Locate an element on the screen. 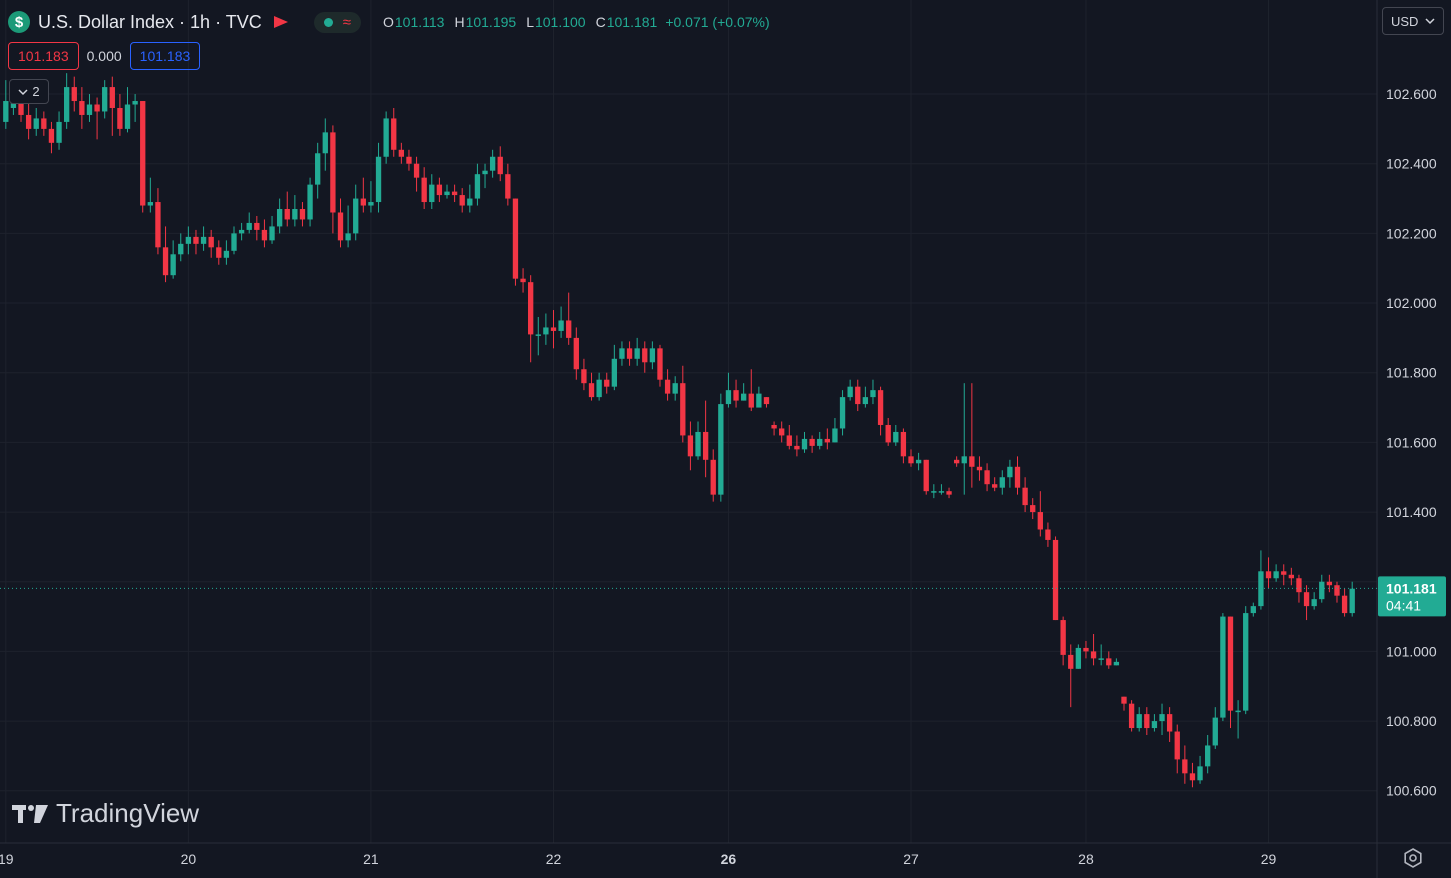 The image size is (1451, 878). dollar-icon: $ is located at coordinates (19, 22).